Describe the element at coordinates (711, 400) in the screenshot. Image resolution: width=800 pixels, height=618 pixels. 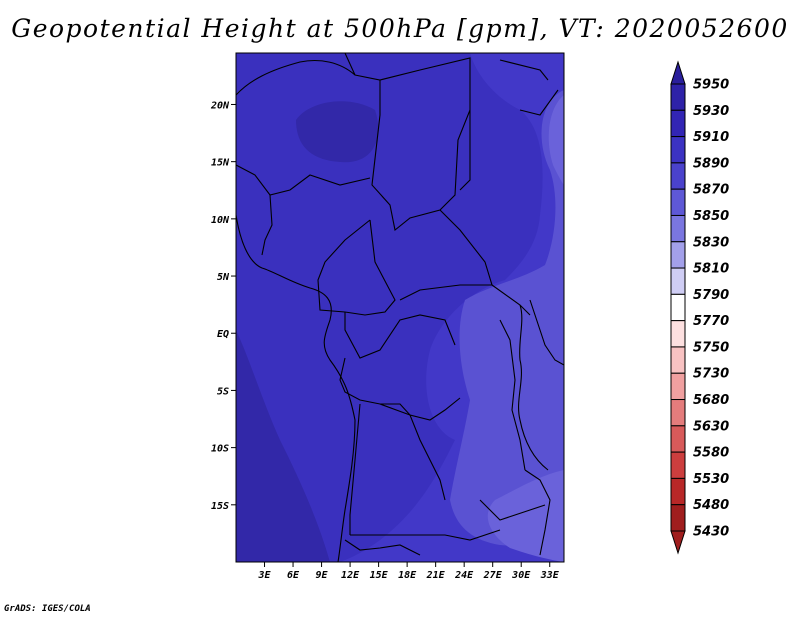
I see `colorbar-label: 5680` at that location.